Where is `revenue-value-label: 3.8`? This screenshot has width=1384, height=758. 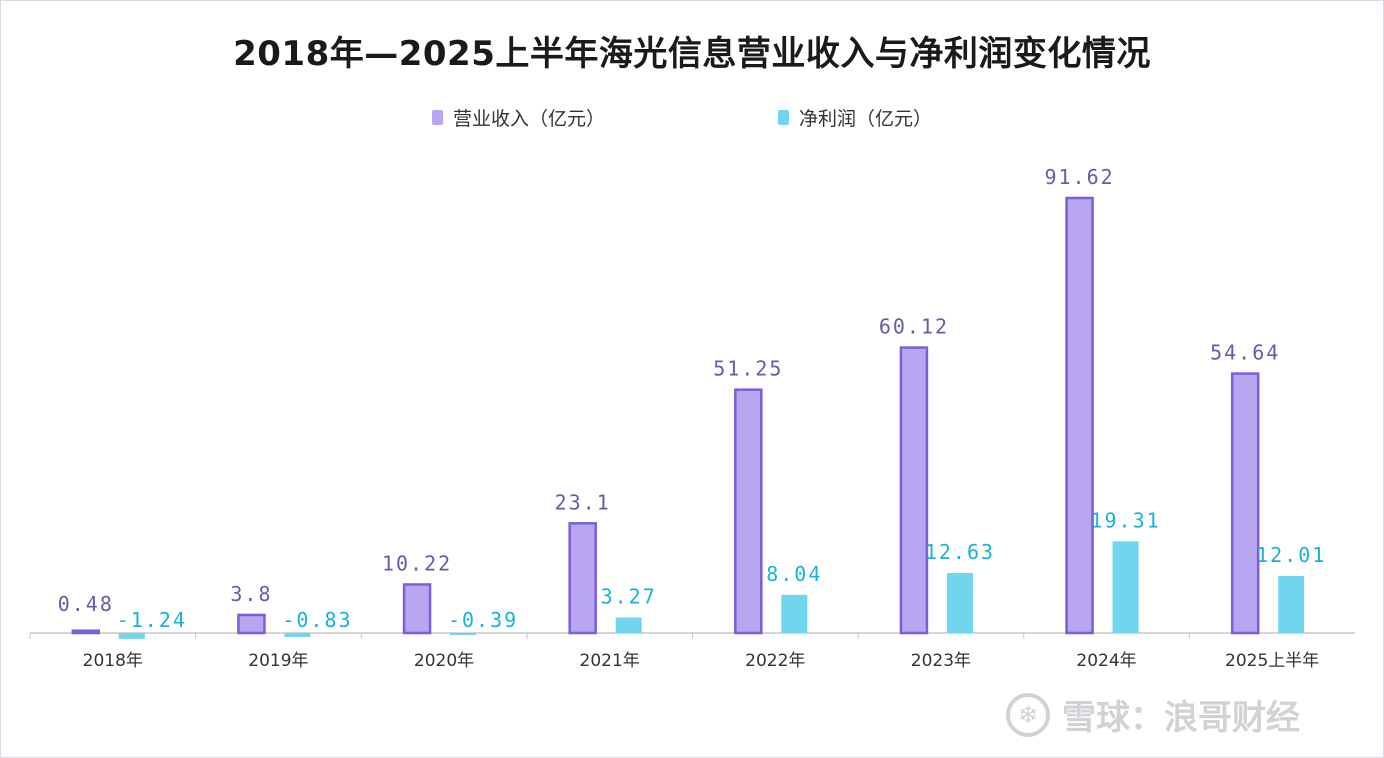
revenue-value-label: 3.8 is located at coordinates (251, 594).